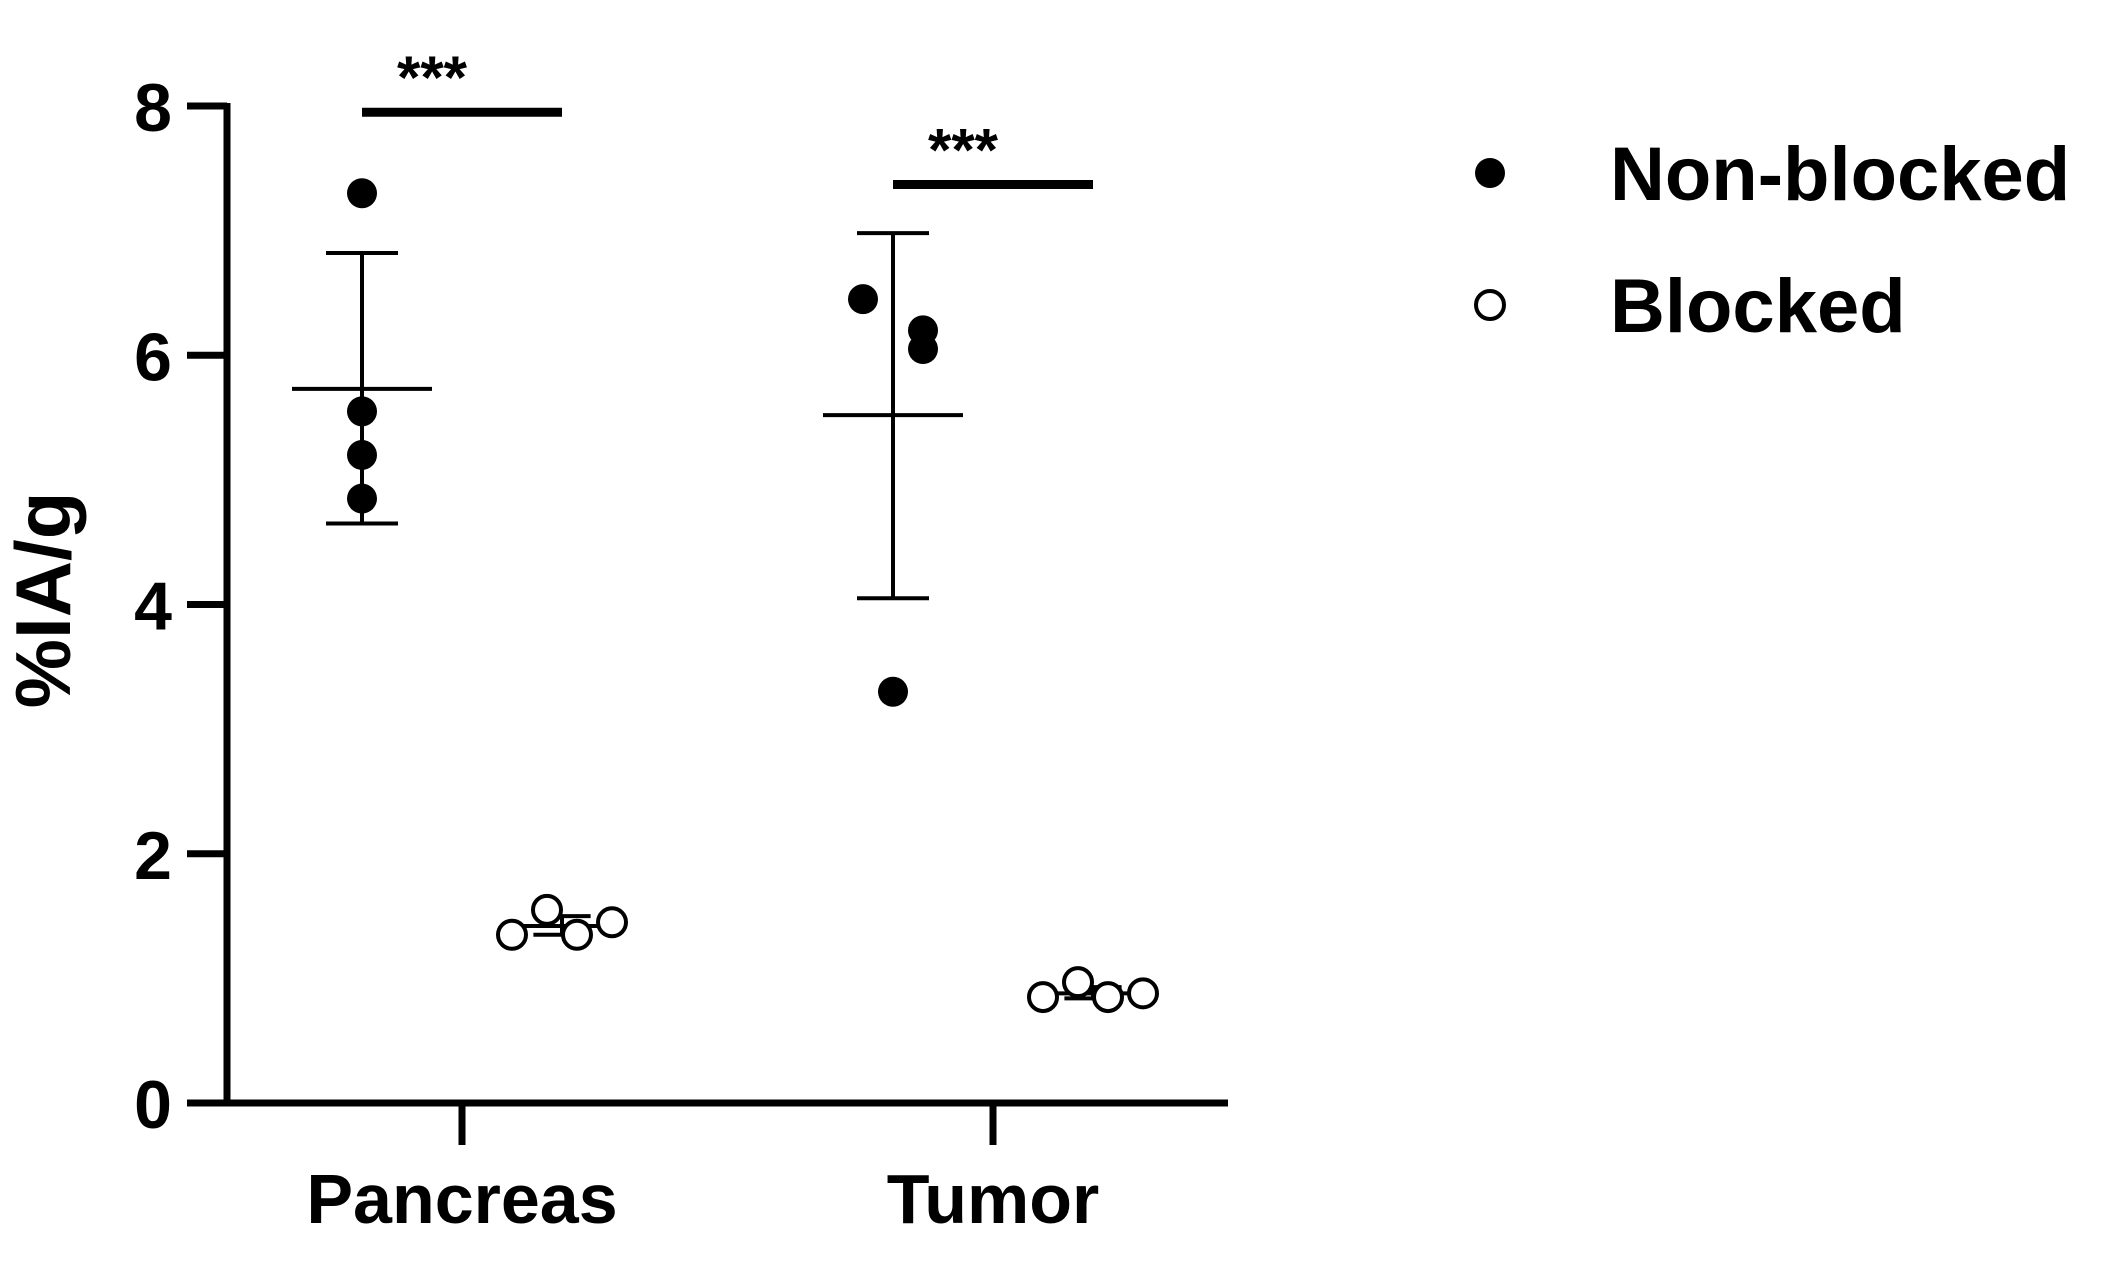 This screenshot has width=2117, height=1262. What do you see at coordinates (43, 600) in the screenshot?
I see `y-axis-label: %IA/g` at bounding box center [43, 600].